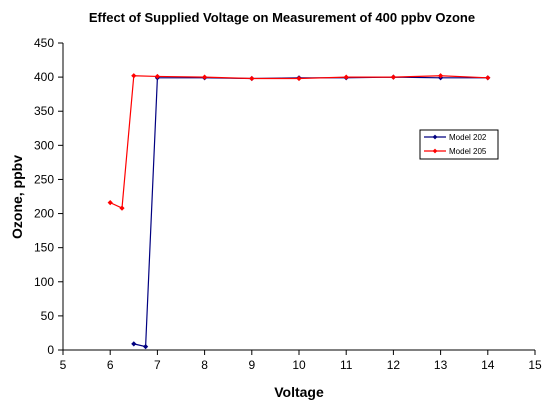  What do you see at coordinates (50, 350) in the screenshot?
I see `y-tick-label: 0` at bounding box center [50, 350].